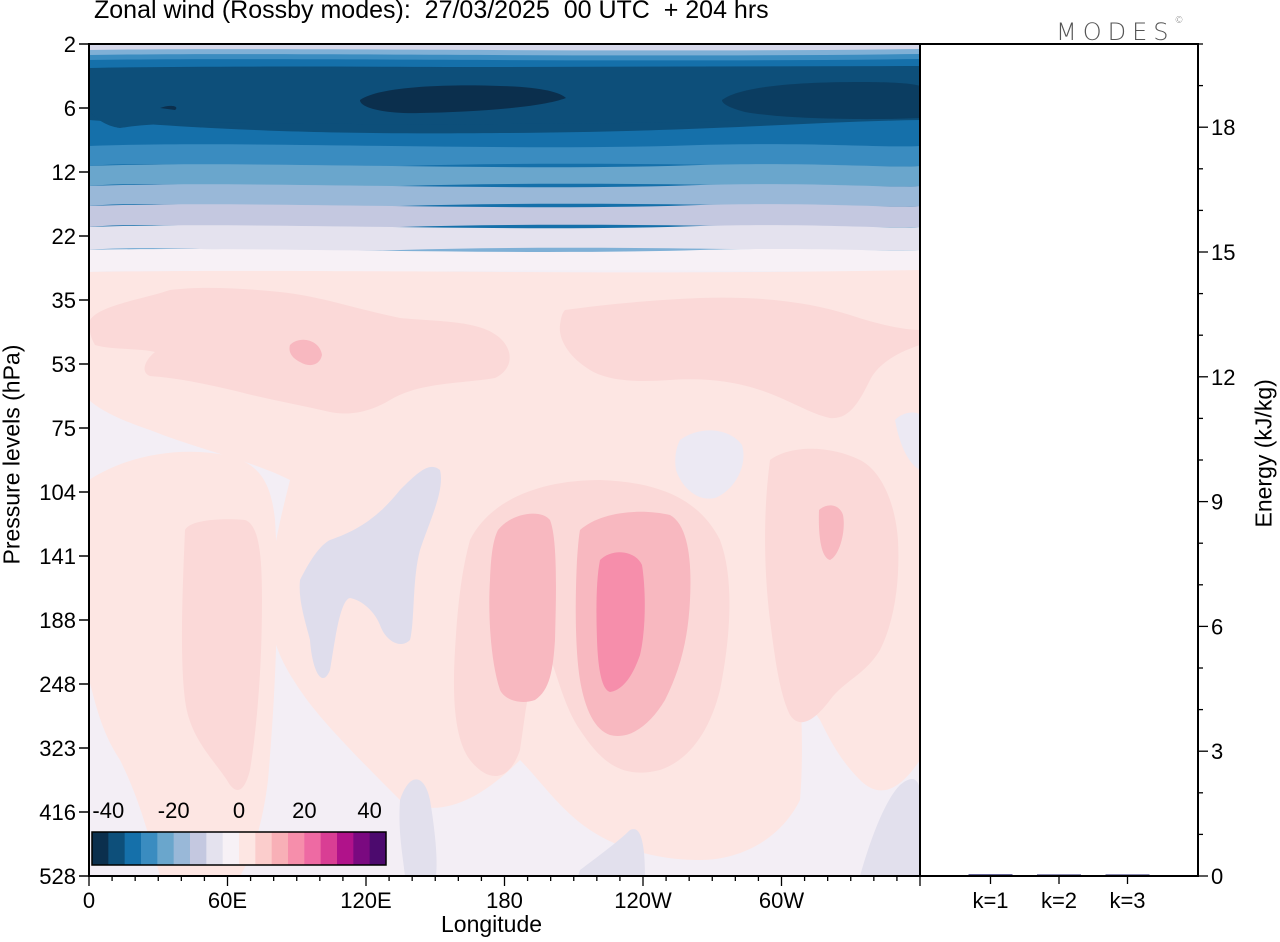 This screenshot has height=942, width=1280. Describe the element at coordinates (304, 810) in the screenshot. I see `colorbar-tick-label: 20` at that location.